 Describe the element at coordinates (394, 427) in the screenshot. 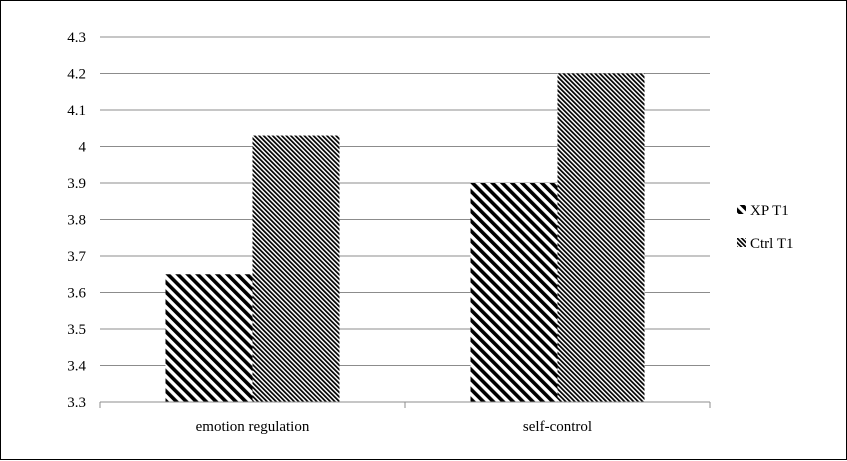

I see `category-labels: emotion regulation self-control` at that location.